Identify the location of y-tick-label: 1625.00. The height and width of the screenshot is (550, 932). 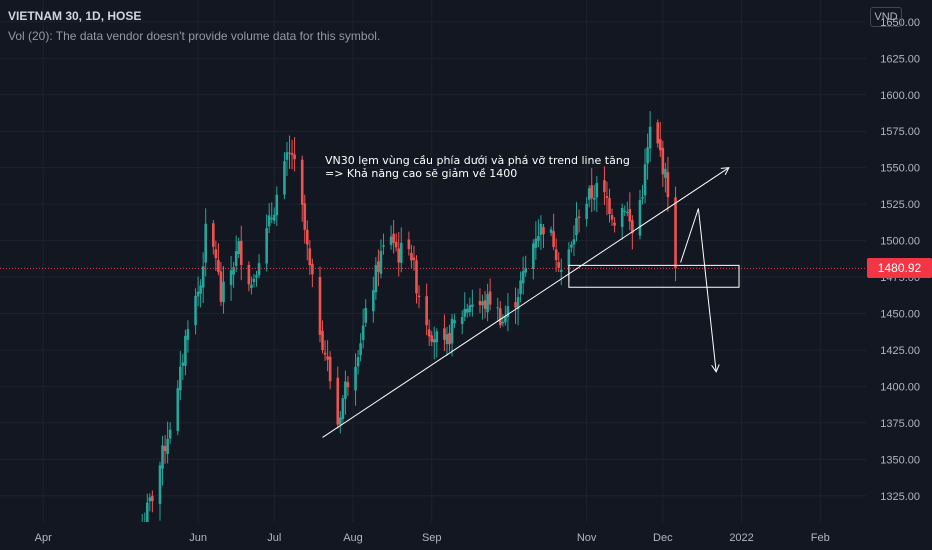
(900, 59).